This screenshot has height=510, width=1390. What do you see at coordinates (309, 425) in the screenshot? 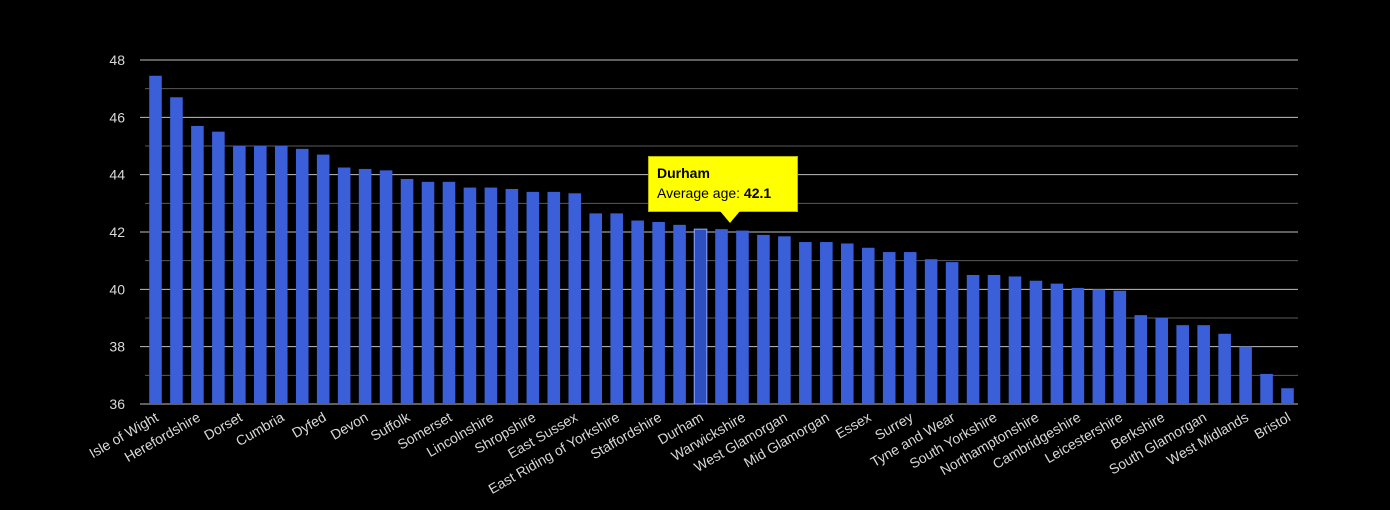
I see `x-tick-label: Dyfed` at bounding box center [309, 425].